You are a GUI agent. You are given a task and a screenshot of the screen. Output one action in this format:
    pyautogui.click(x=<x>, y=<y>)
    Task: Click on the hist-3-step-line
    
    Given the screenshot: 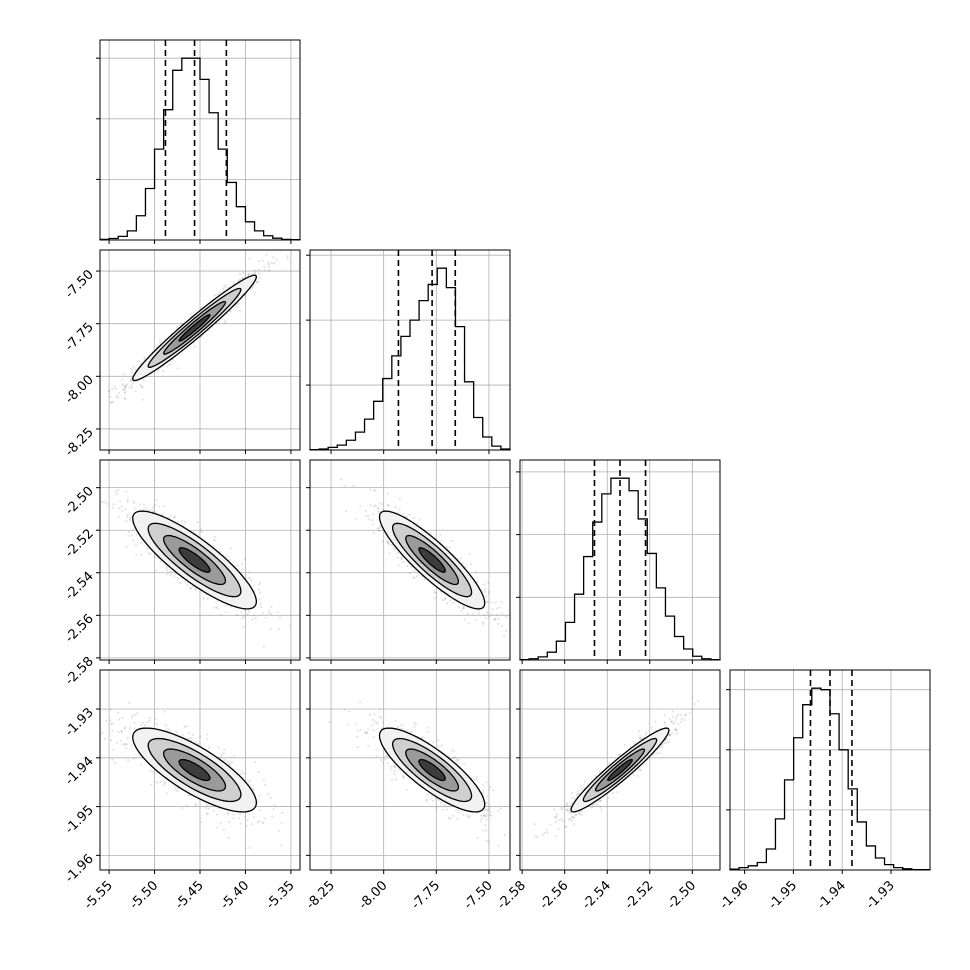 What is the action you would take?
    pyautogui.click(x=830, y=779)
    